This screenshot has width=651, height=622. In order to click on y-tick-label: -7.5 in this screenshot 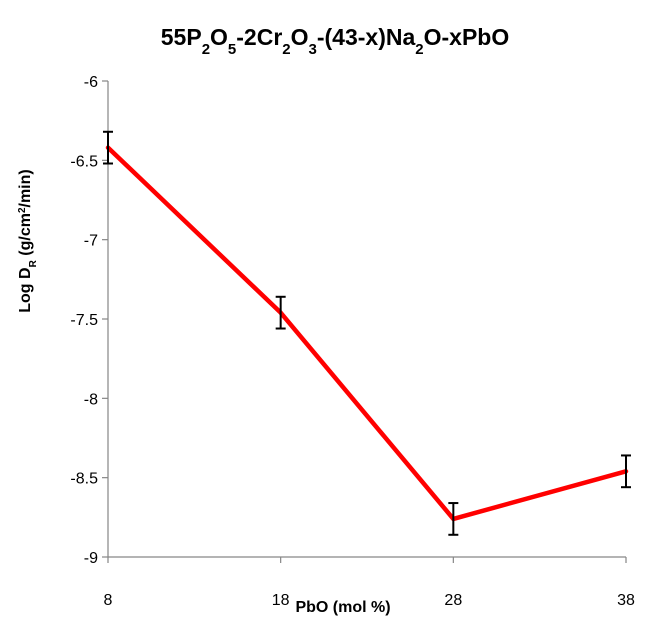, I will do `click(84, 320)`.